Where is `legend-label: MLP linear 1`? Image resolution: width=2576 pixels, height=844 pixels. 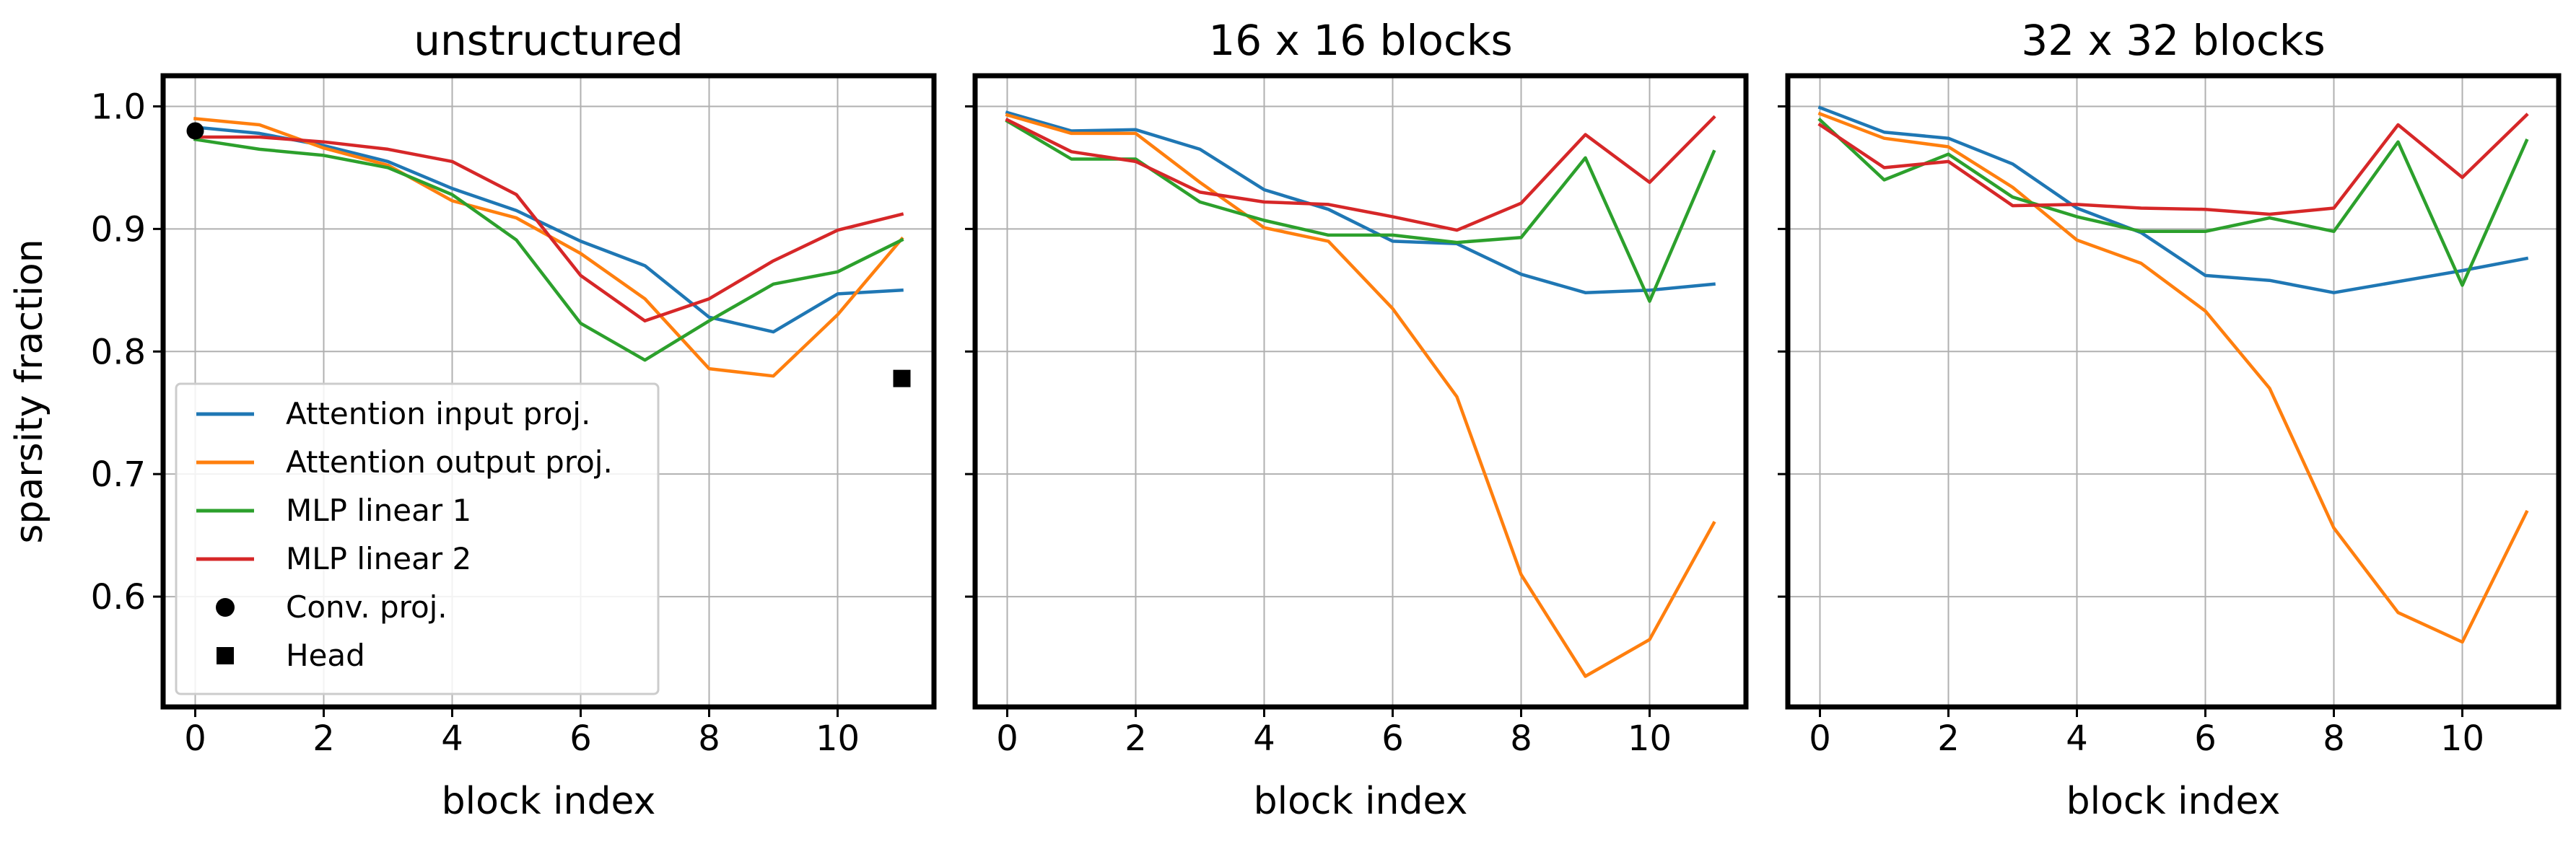
legend-label: MLP linear 1 is located at coordinates (378, 510).